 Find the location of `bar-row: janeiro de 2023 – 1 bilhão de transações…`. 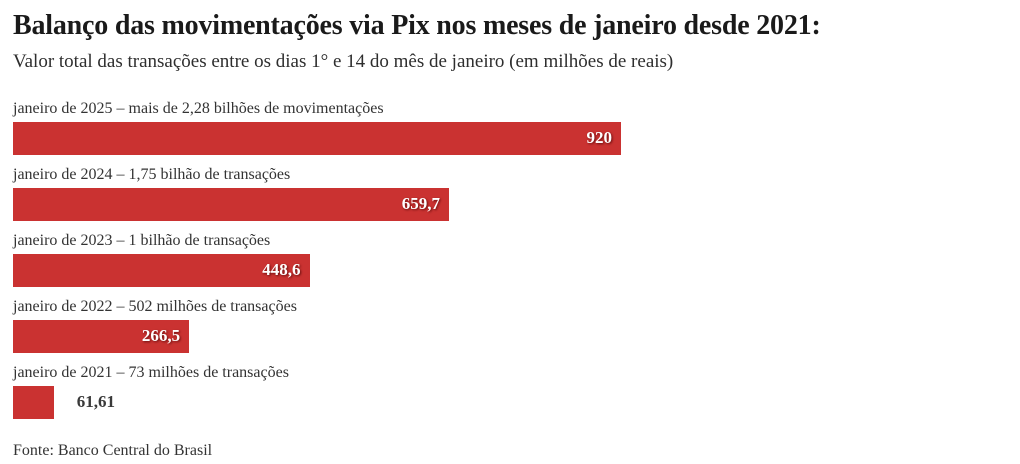

bar-row: janeiro de 2023 – 1 bilhão de transações… is located at coordinates (510, 259).